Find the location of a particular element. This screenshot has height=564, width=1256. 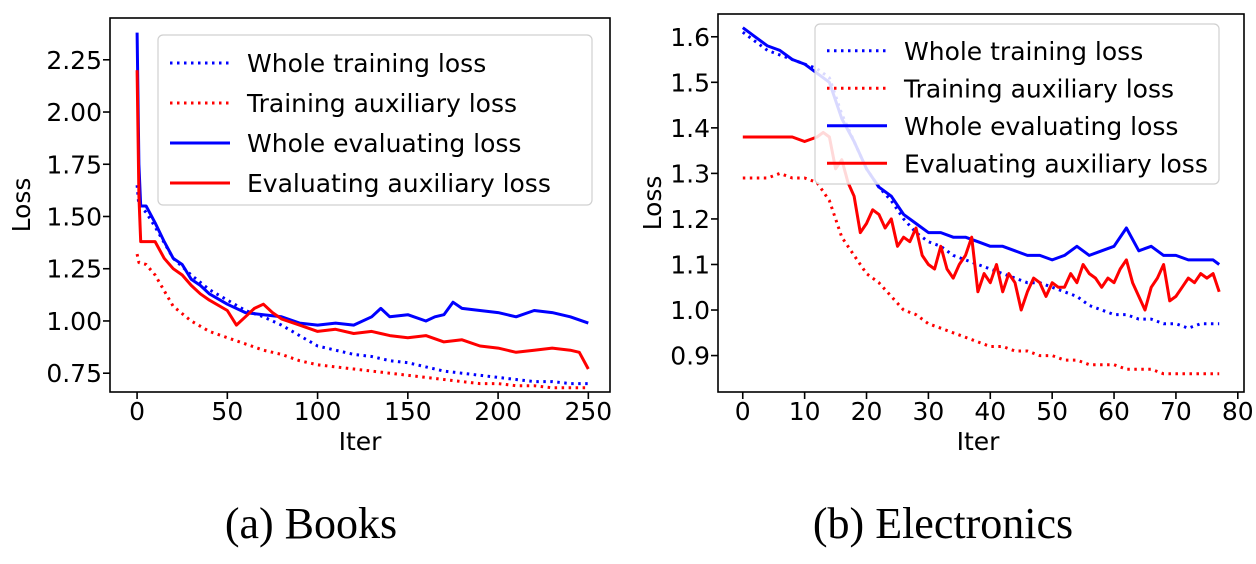

series-line-whole-training-loss is located at coordinates (362, 285).